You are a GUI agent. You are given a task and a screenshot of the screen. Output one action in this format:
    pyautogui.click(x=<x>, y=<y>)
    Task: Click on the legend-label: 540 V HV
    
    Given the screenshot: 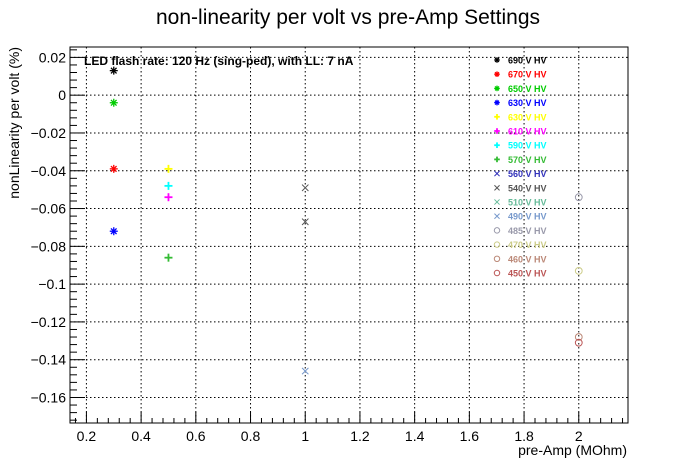 What is the action you would take?
    pyautogui.click(x=527, y=188)
    